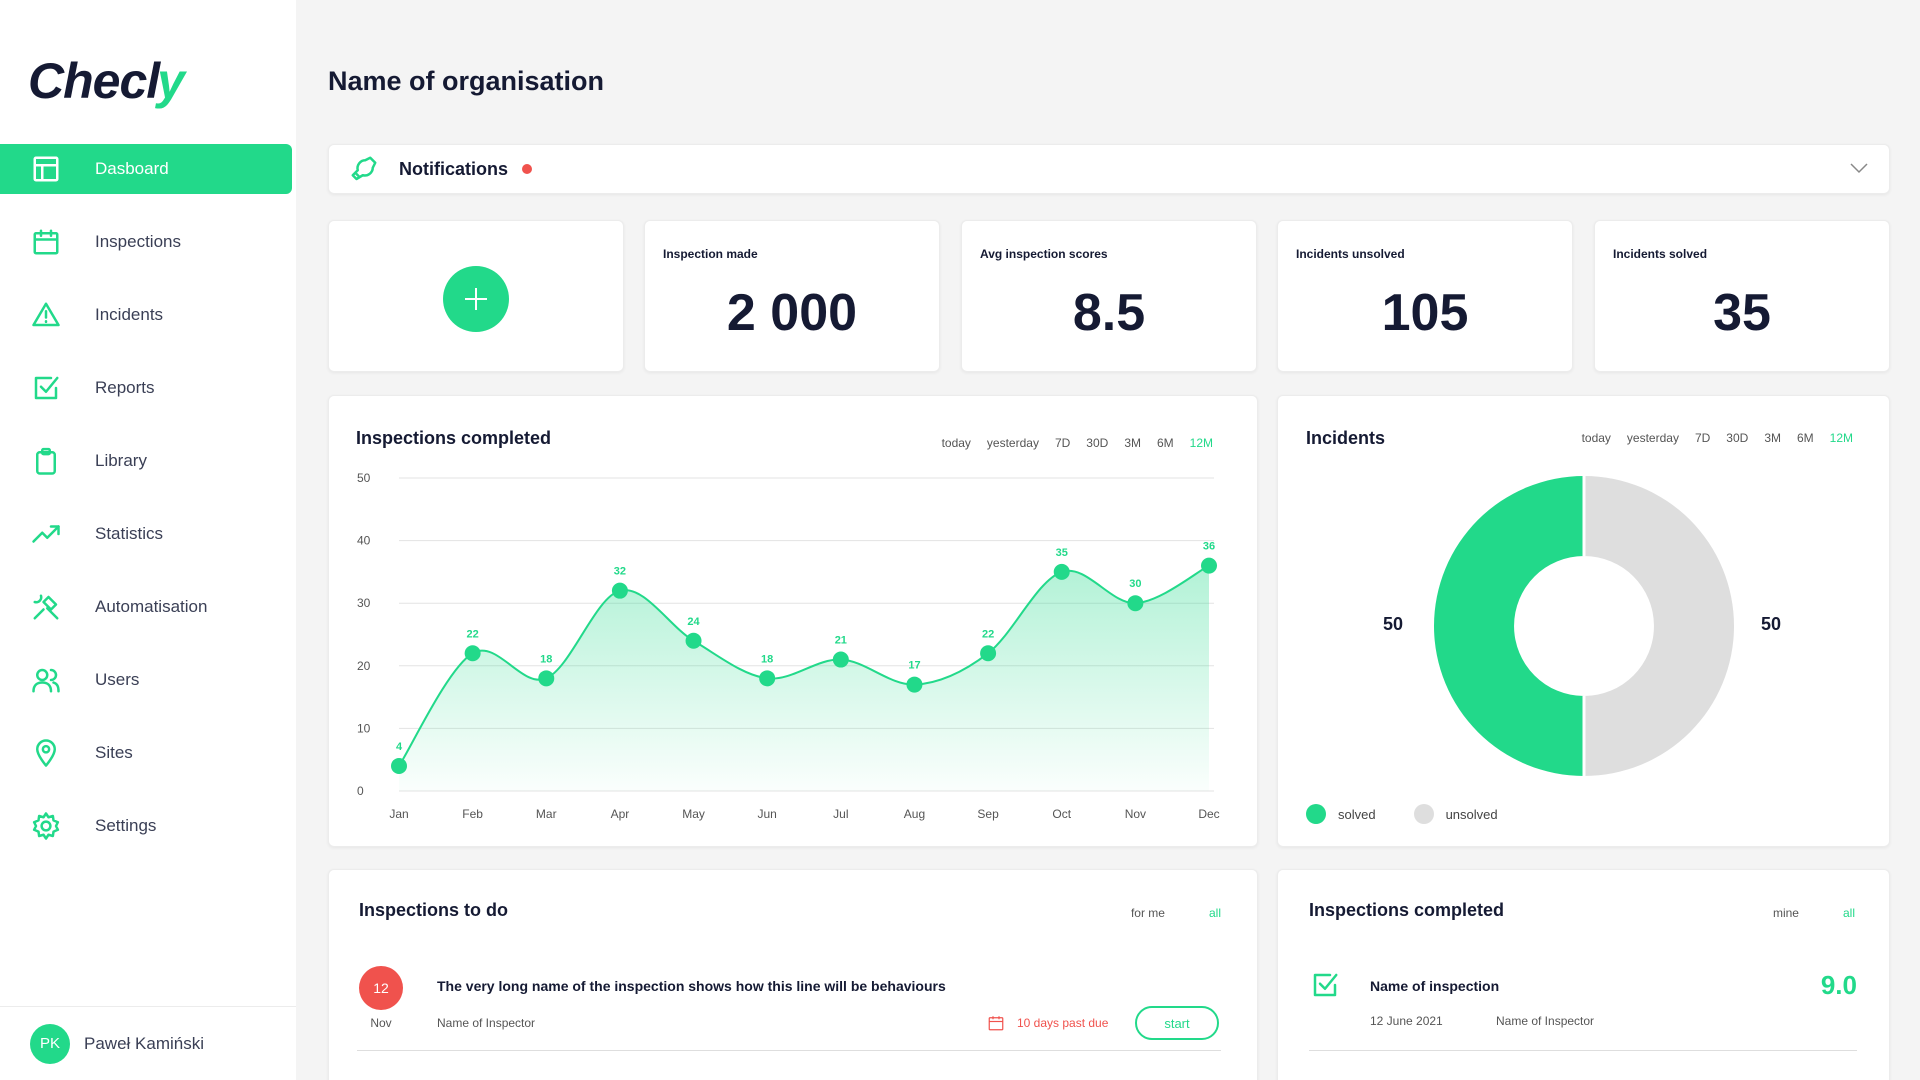 Image resolution: width=1920 pixels, height=1080 pixels. Describe the element at coordinates (914, 814) in the screenshot. I see `x-tick-label: Aug` at that location.